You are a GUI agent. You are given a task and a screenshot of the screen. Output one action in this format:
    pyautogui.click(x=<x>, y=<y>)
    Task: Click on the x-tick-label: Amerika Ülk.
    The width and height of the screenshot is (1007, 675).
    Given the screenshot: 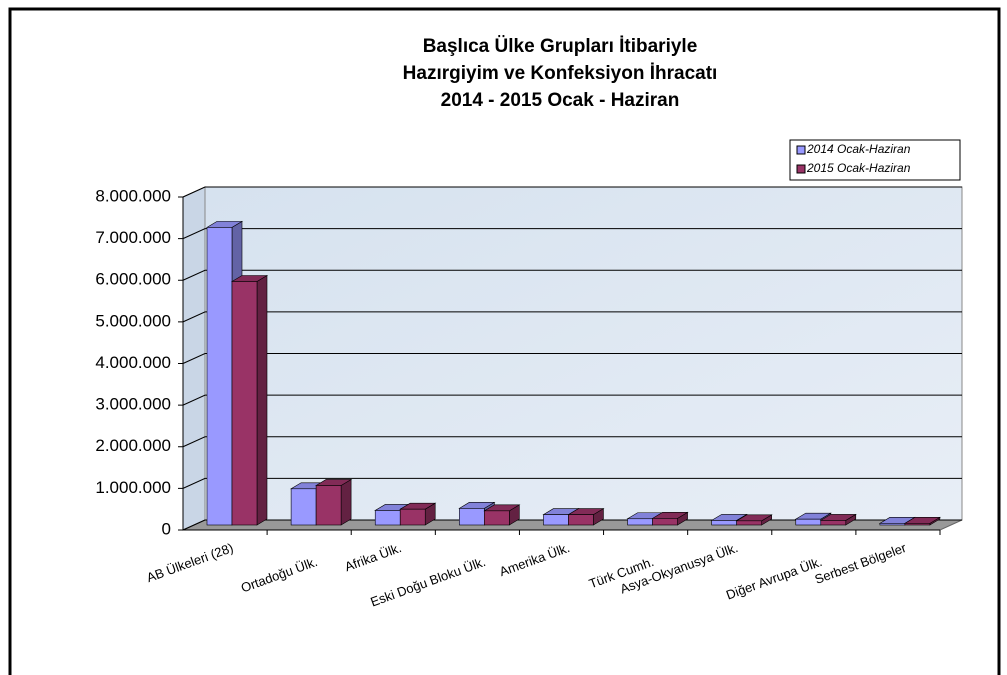 What is the action you would take?
    pyautogui.click(x=534, y=559)
    